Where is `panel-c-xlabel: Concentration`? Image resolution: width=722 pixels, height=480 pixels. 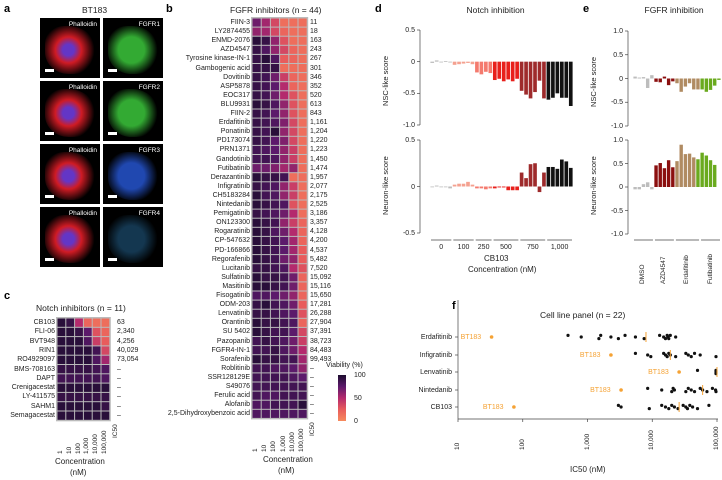 panel-c-xlabel: Concentration is located at coordinates (80, 461).